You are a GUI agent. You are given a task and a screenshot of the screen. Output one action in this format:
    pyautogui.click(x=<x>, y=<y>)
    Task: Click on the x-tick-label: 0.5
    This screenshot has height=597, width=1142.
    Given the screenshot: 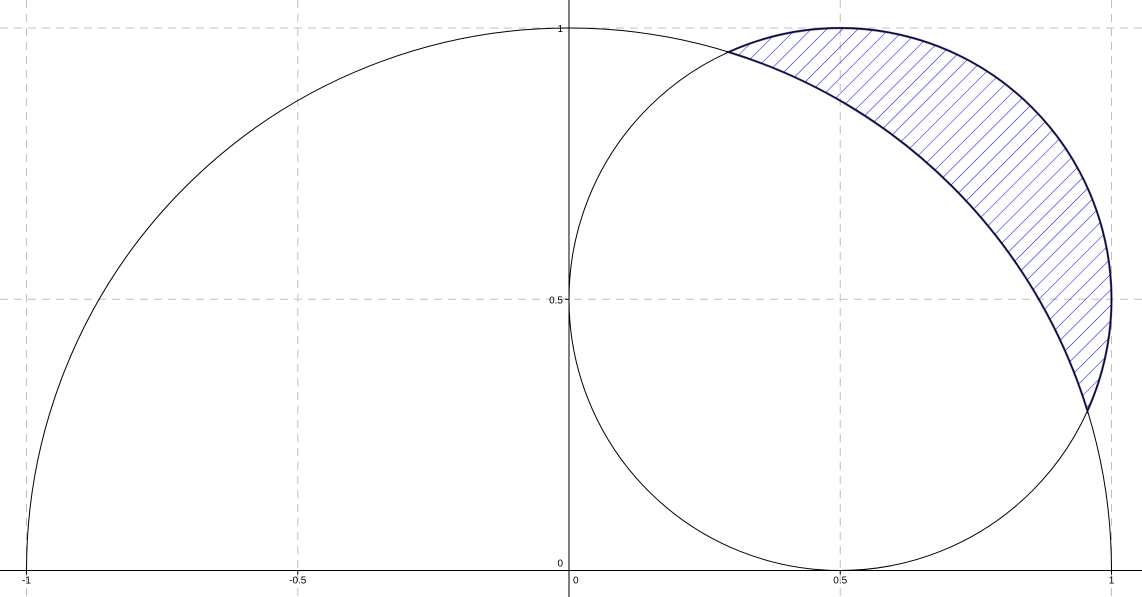 What is the action you would take?
    pyautogui.click(x=840, y=581)
    